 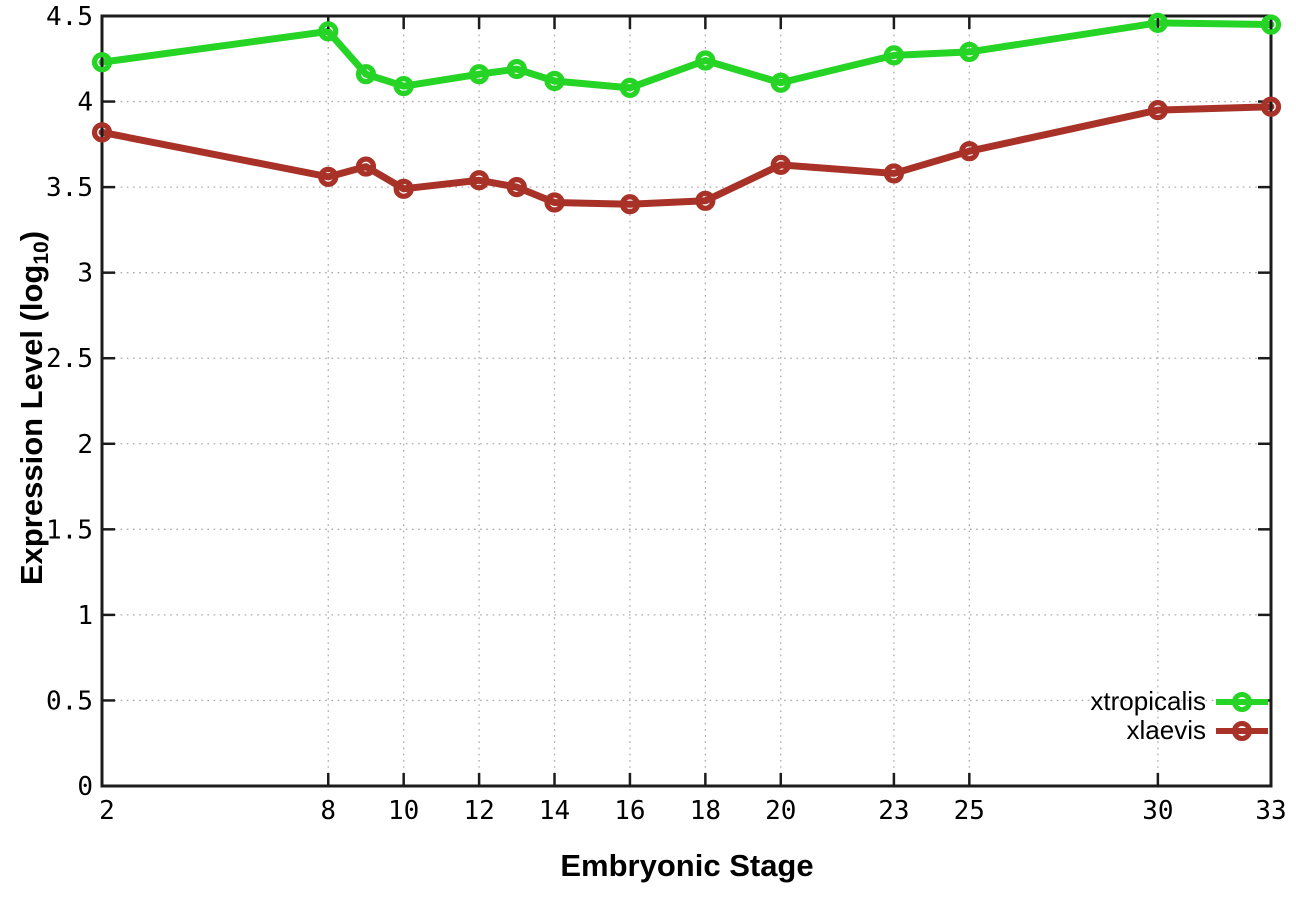 I want to click on x-tick-label: 23, so click(x=893, y=811).